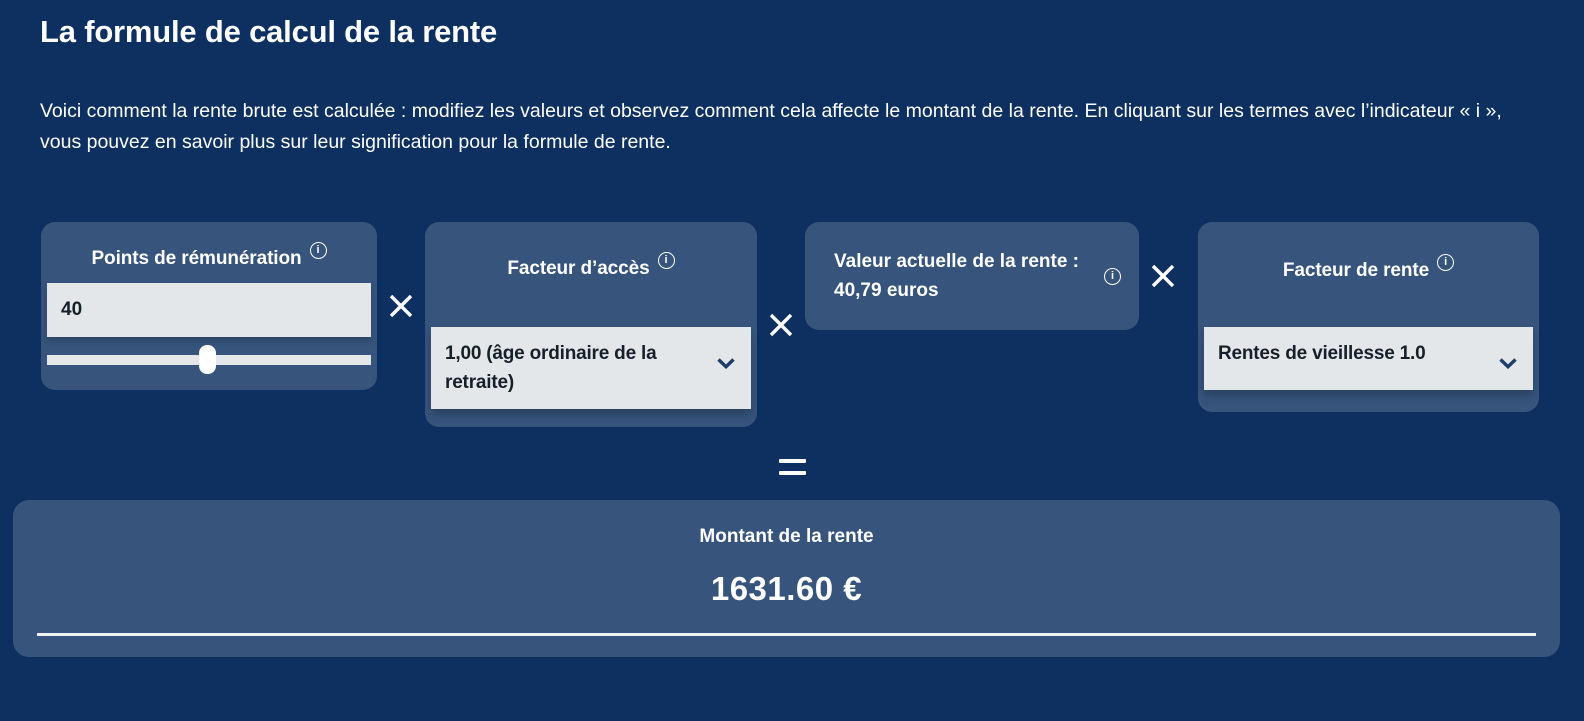  What do you see at coordinates (786, 536) in the screenshot?
I see `result-label: Montant de la rente` at bounding box center [786, 536].